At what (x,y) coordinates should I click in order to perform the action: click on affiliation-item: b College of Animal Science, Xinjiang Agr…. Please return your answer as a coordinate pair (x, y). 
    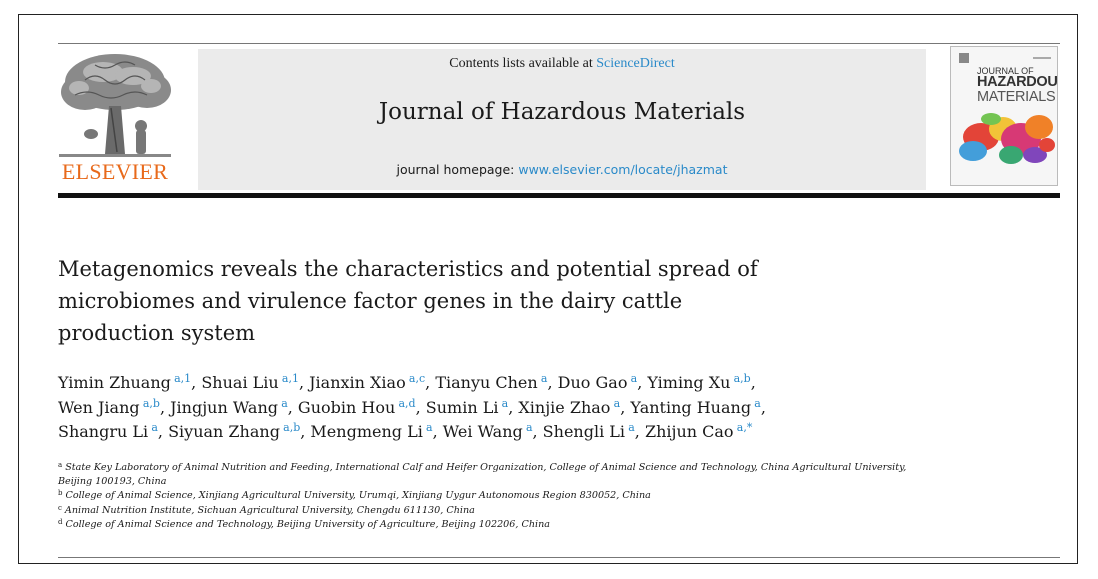
    Looking at the image, I should click on (498, 496).